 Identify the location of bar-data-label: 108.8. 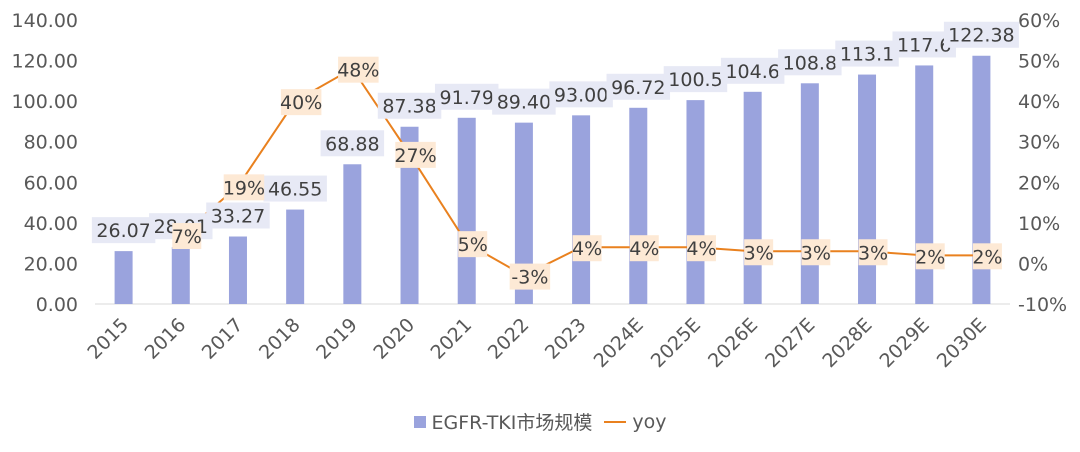
(810, 63).